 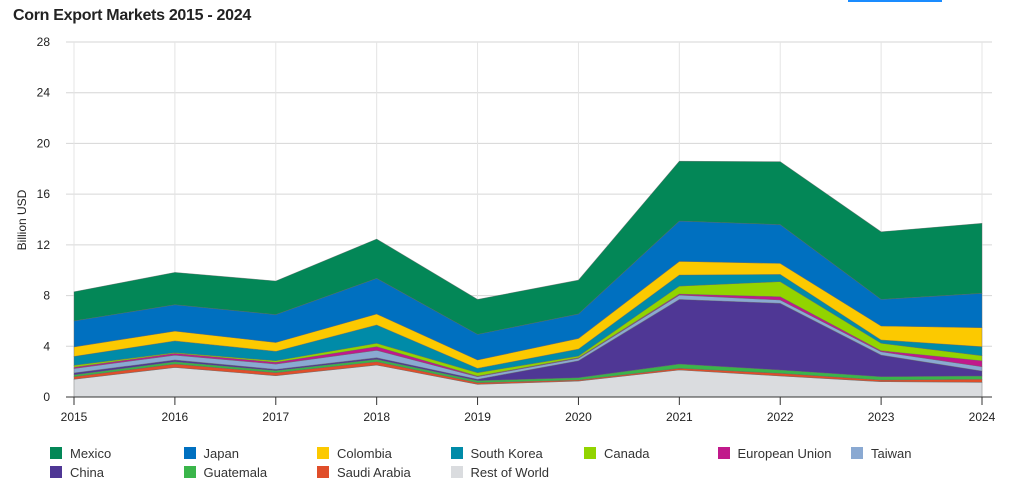 I want to click on legend-label: Colombia, so click(x=364, y=453).